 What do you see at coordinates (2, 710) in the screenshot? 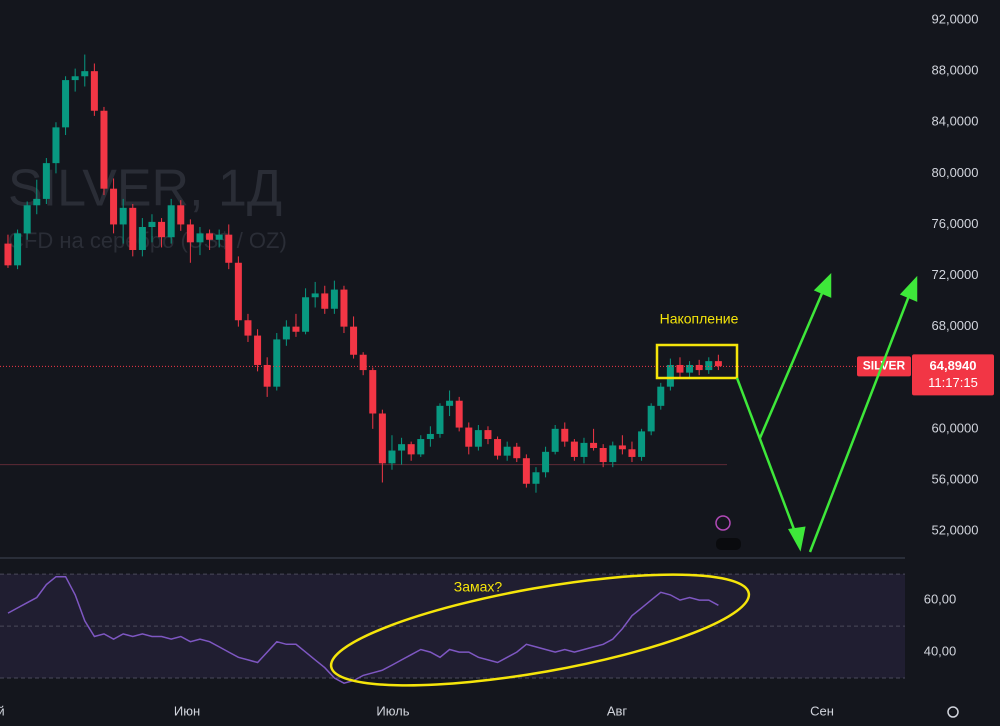
I see `x-tick-label: Май` at bounding box center [2, 710].